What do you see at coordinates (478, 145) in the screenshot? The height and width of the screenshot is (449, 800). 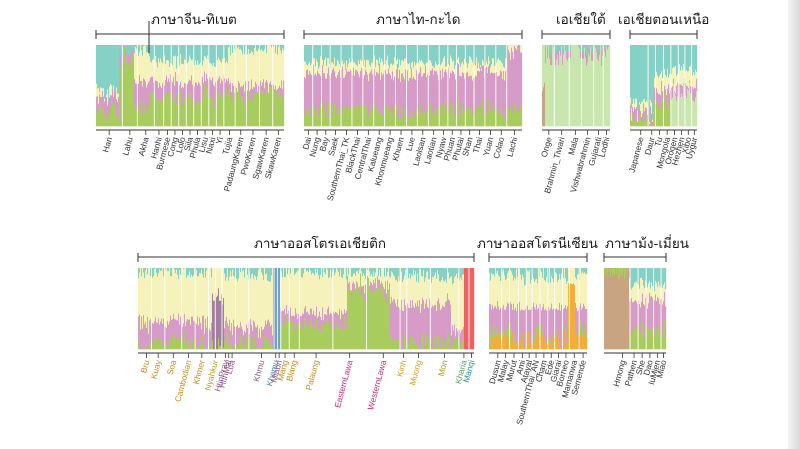 I see `population-label: Thai` at bounding box center [478, 145].